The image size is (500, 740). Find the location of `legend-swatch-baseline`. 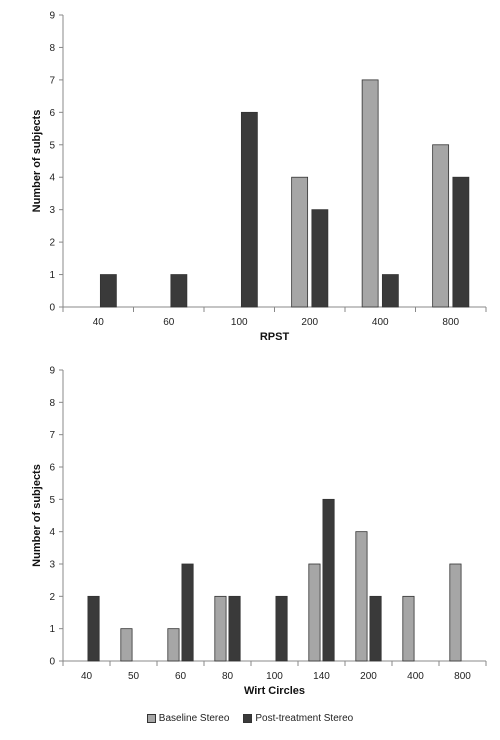

legend-swatch-baseline is located at coordinates (151, 718).